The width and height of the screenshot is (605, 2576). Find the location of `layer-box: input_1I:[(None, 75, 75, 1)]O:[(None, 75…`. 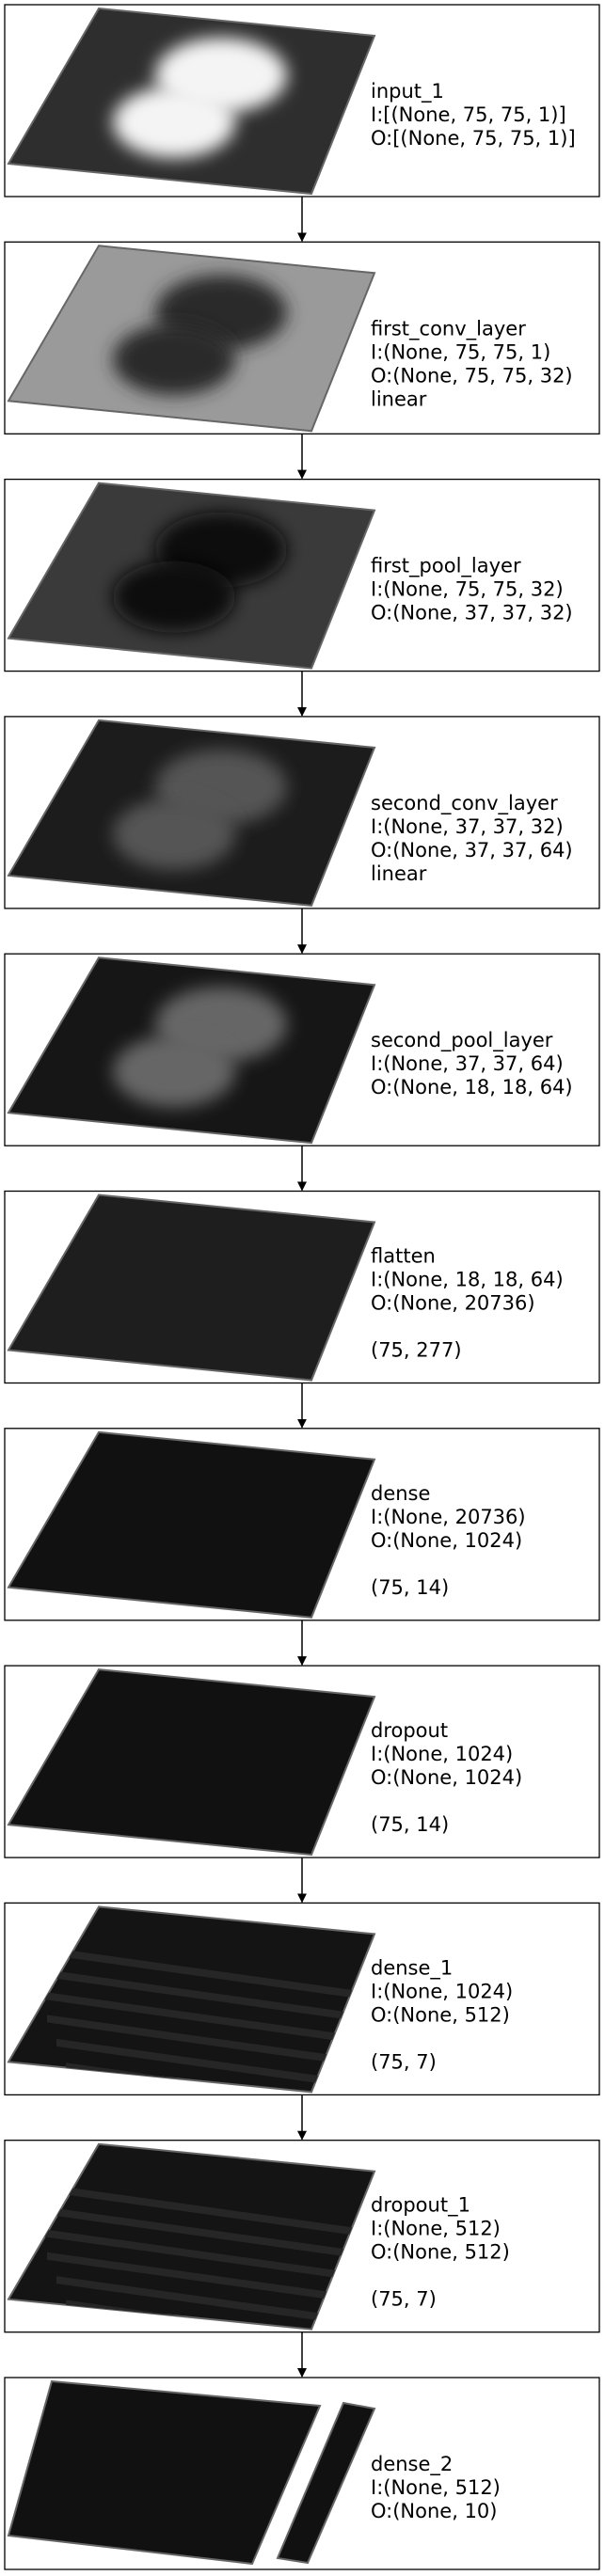

layer-box: input_1I:[(None, 75, 75, 1)]O:[(None, 75… is located at coordinates (302, 101).